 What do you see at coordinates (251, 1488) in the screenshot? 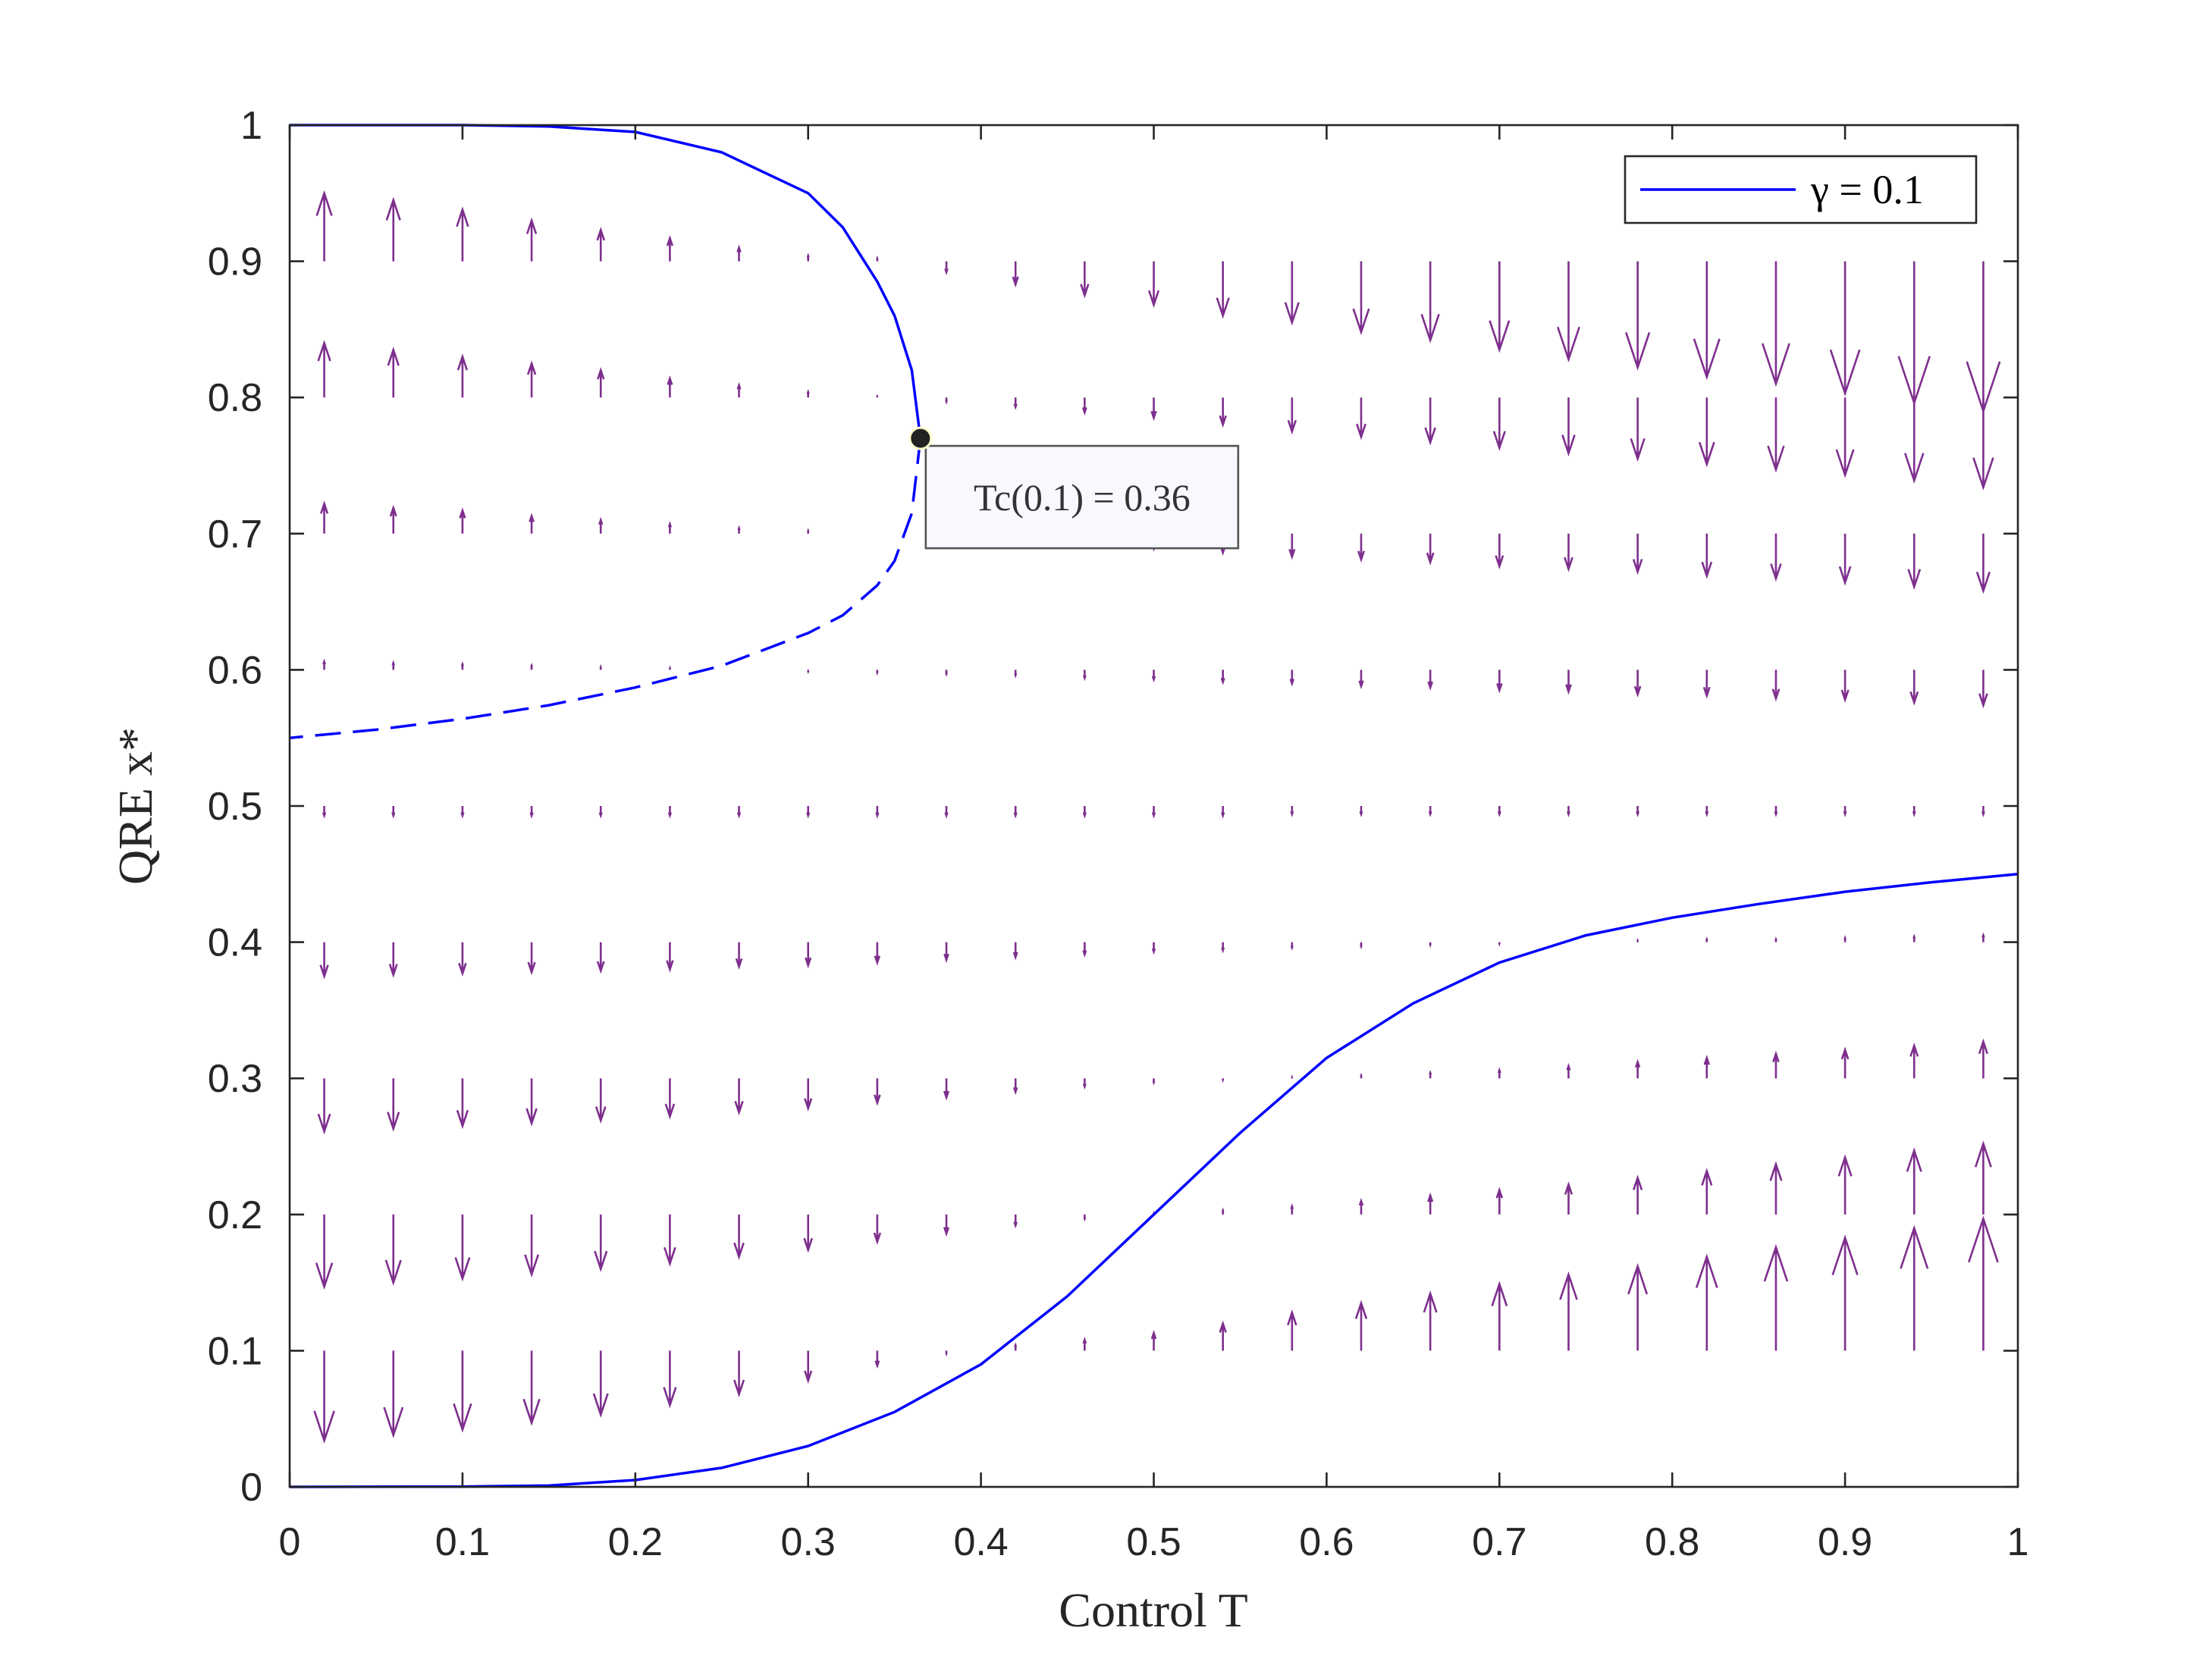
I see `y-tick-label: 0` at bounding box center [251, 1488].